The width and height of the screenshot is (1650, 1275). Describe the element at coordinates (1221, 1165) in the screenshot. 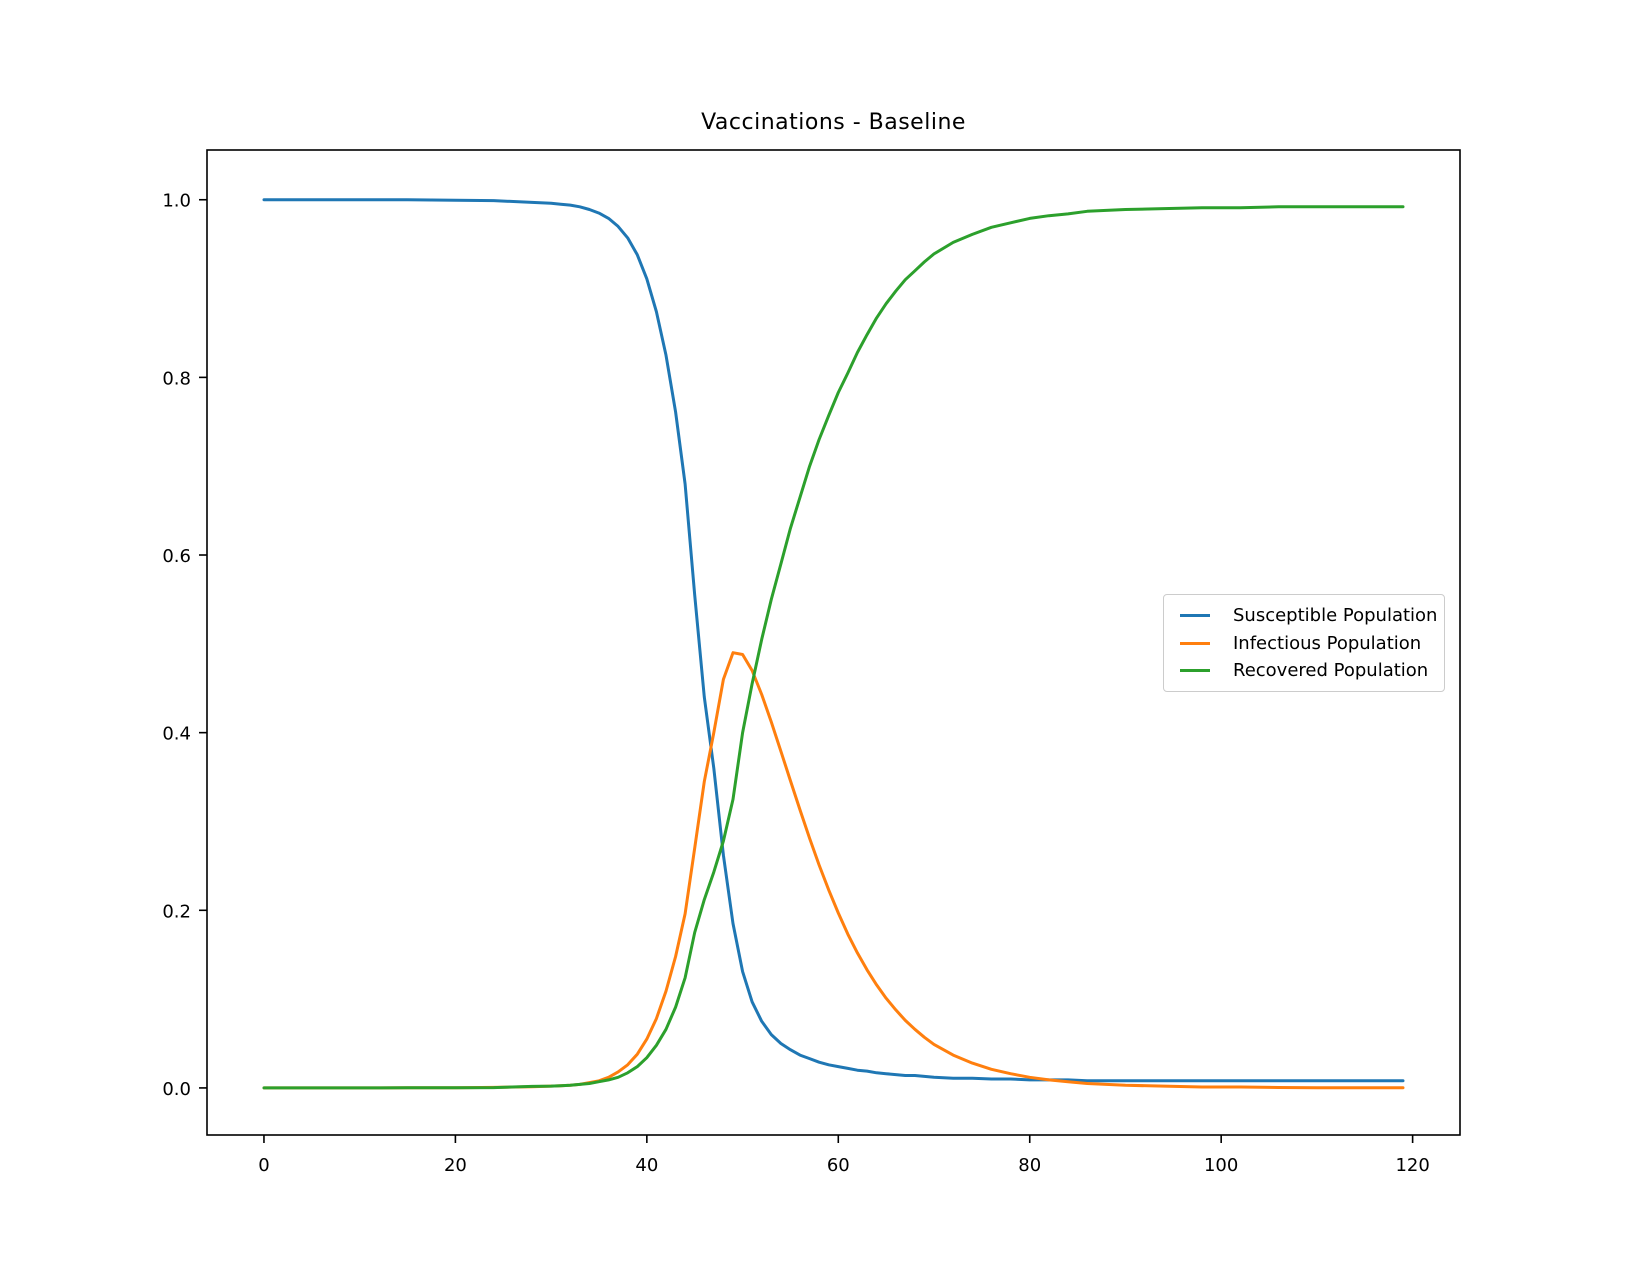

I see `x-tick-label: 100` at that location.